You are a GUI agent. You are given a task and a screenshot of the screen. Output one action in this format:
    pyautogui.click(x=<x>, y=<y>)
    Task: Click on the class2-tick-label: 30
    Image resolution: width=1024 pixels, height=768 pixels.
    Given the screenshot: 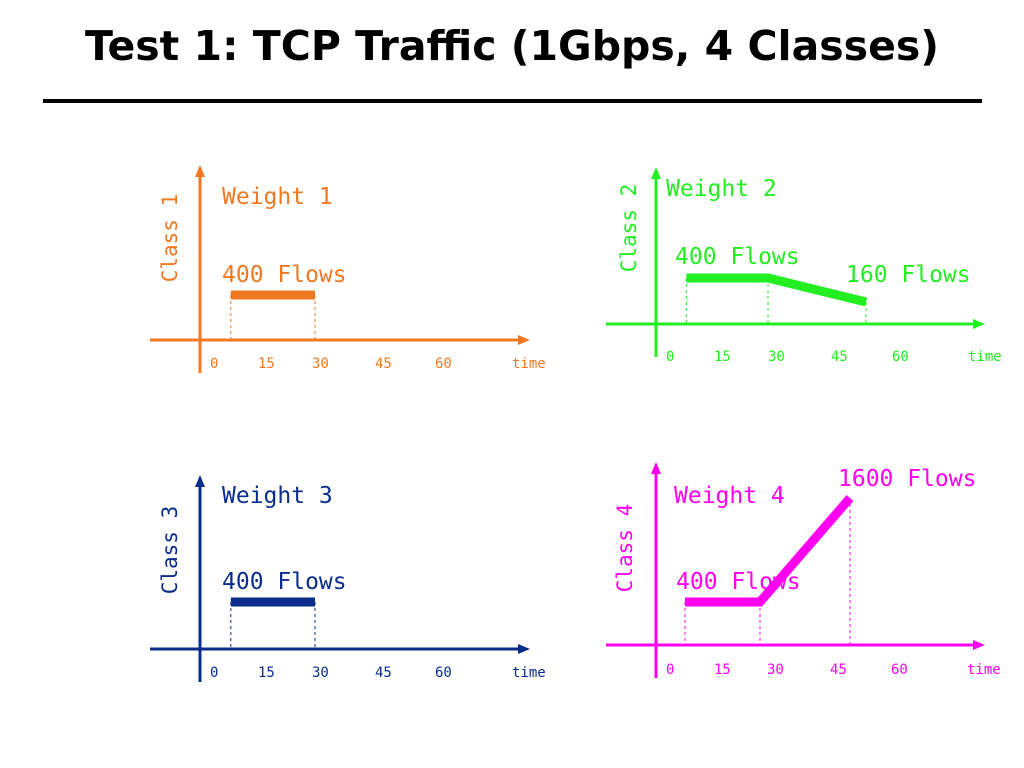 What is the action you would take?
    pyautogui.click(x=776, y=357)
    